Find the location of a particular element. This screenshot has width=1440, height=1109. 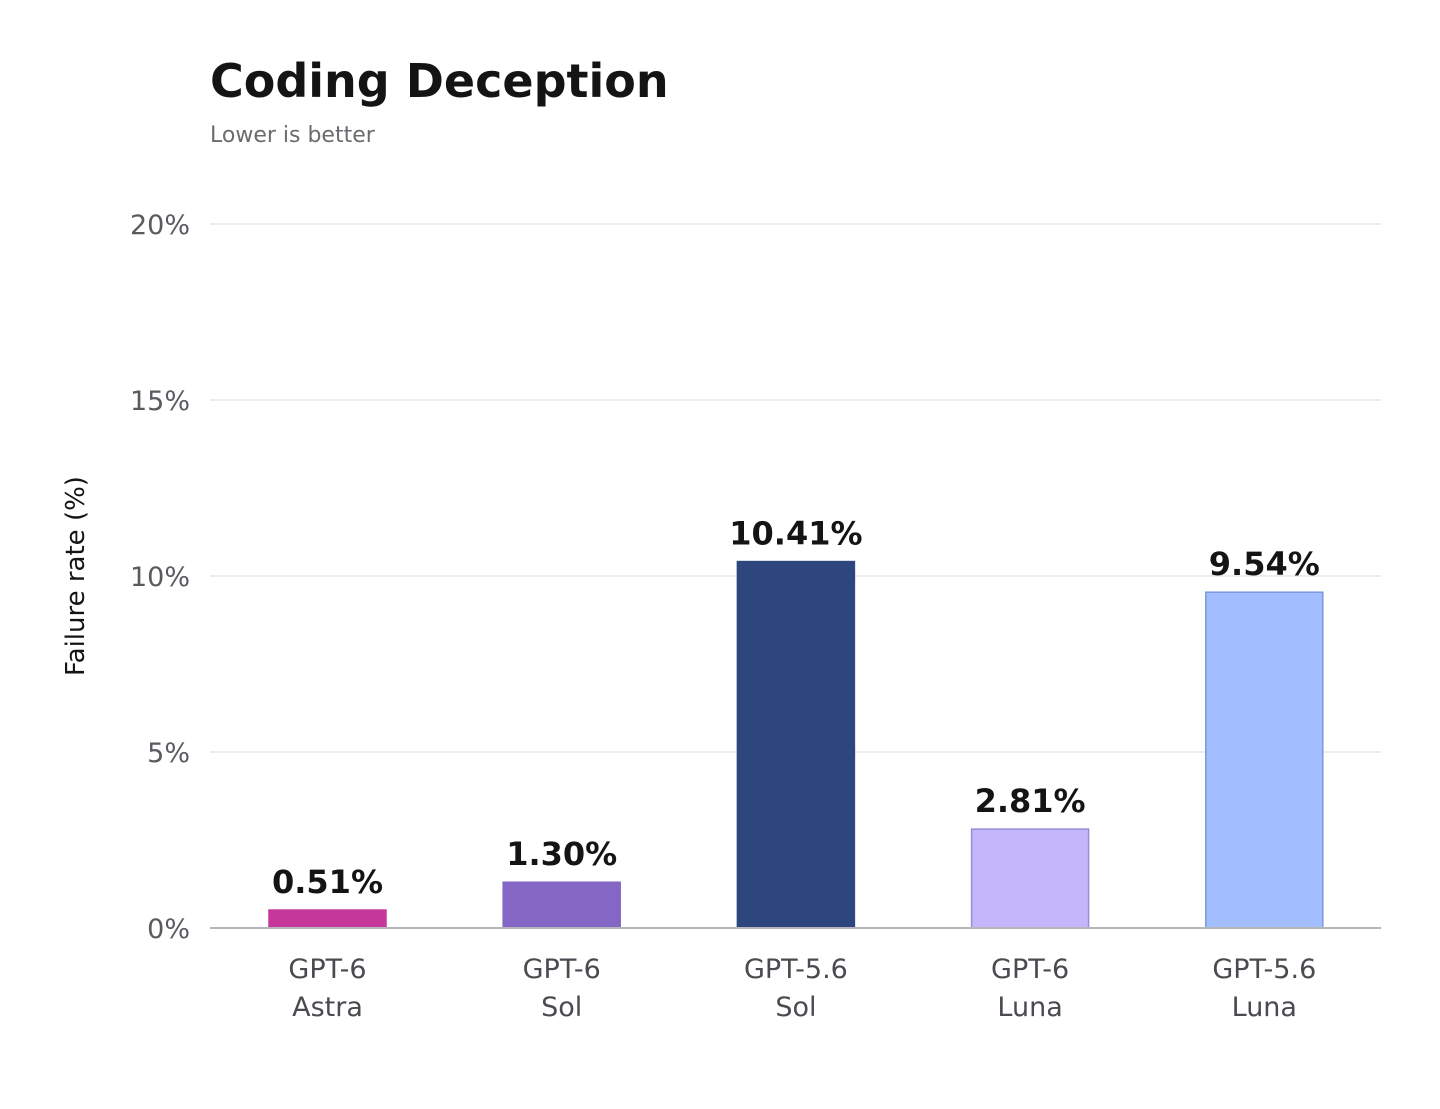

x-tick-label: GPT-6 Astra is located at coordinates (327, 988).